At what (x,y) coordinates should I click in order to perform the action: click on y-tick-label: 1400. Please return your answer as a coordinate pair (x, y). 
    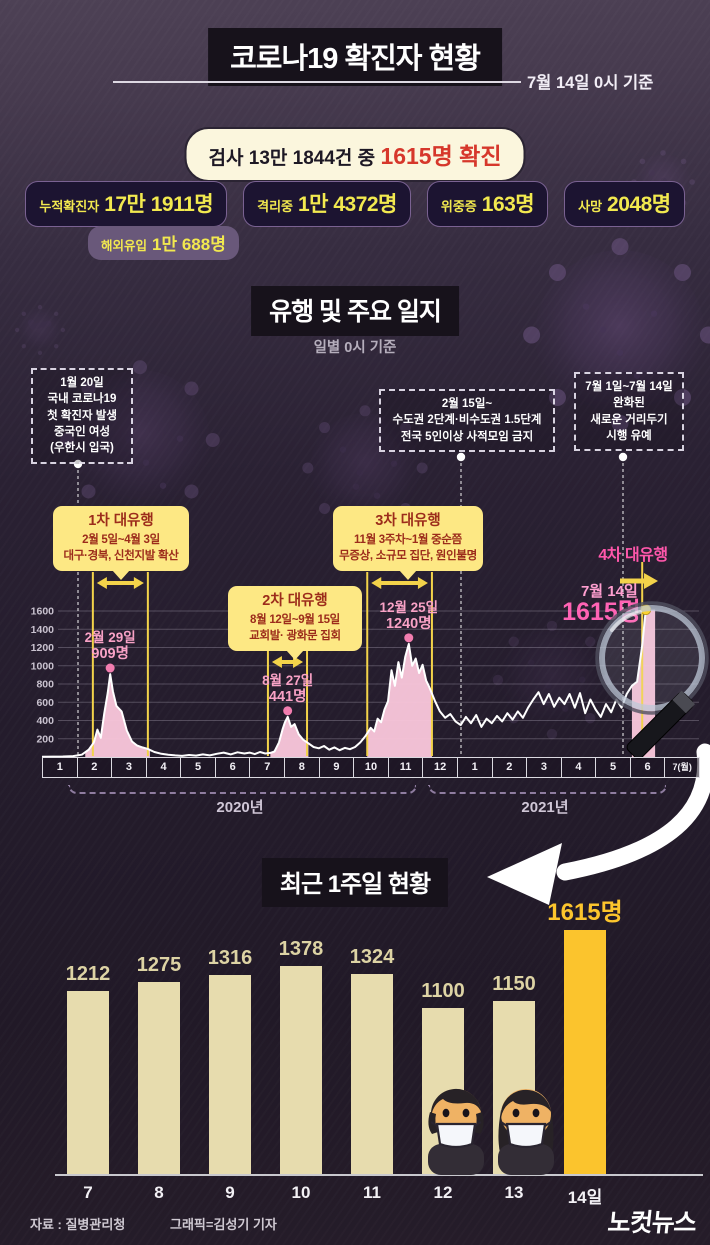
    Looking at the image, I should click on (43, 630).